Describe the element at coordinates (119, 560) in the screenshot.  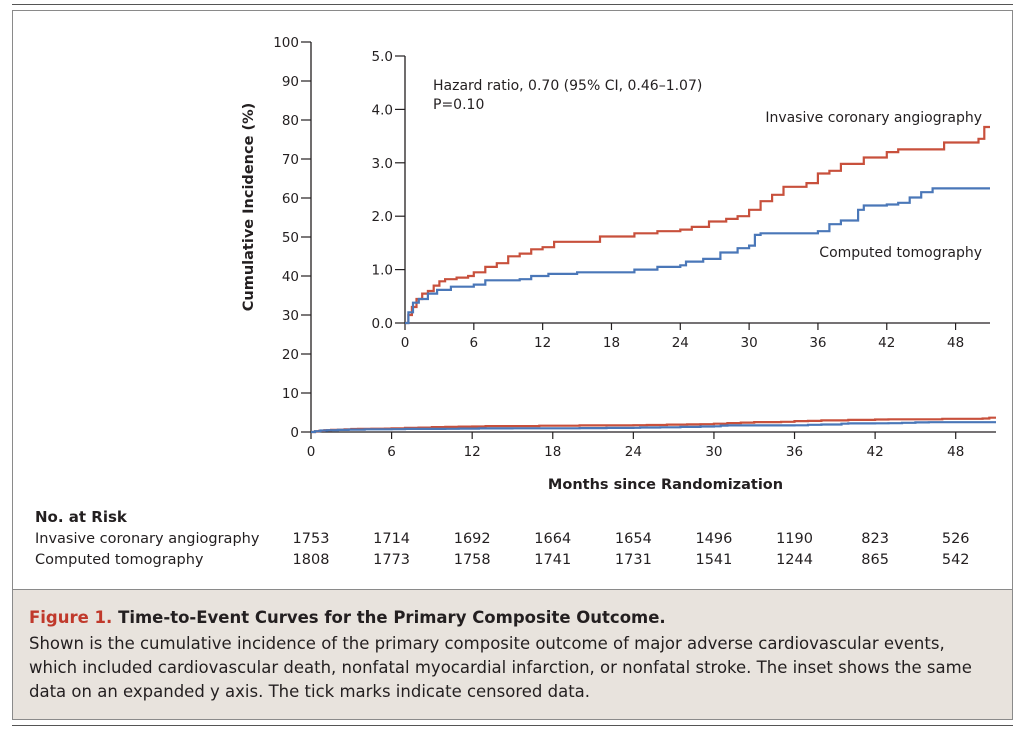
I see `risk-row-label: Computed tomography` at that location.